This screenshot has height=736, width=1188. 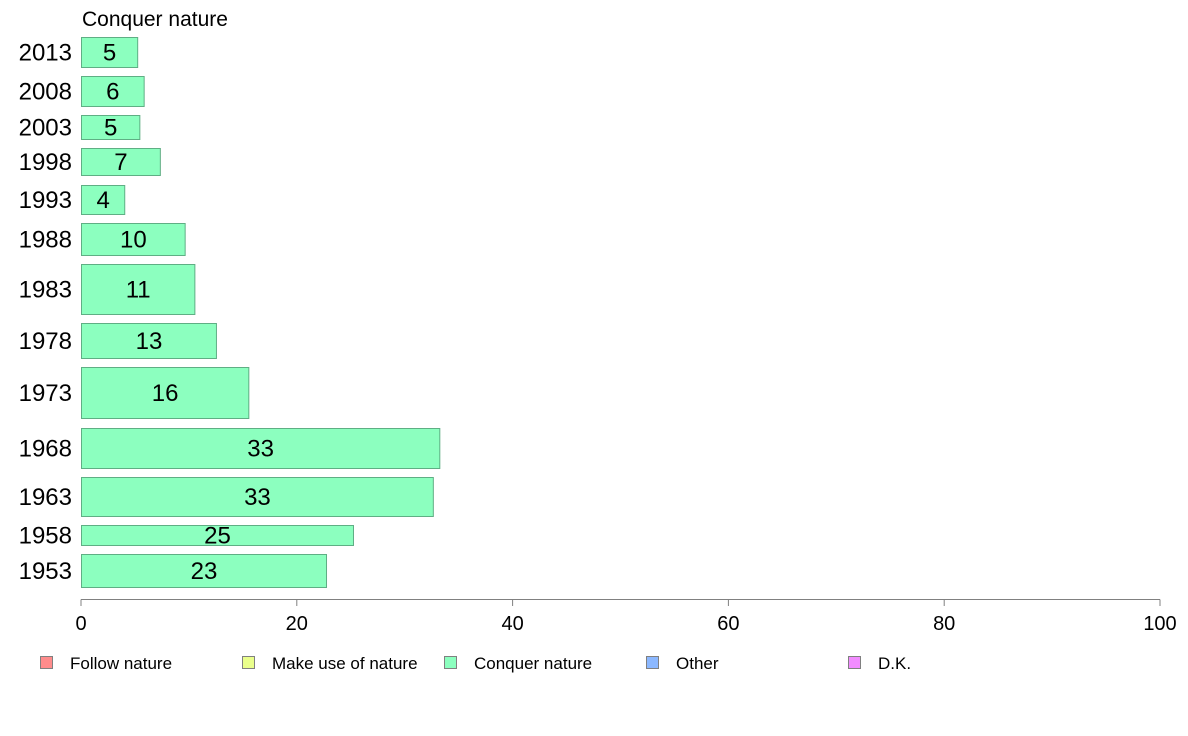 I want to click on bar-value-label: 10, so click(x=133, y=240).